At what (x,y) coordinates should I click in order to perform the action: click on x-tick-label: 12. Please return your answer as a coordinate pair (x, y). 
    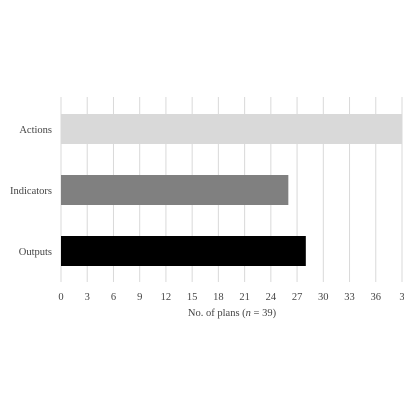
    Looking at the image, I should click on (166, 297).